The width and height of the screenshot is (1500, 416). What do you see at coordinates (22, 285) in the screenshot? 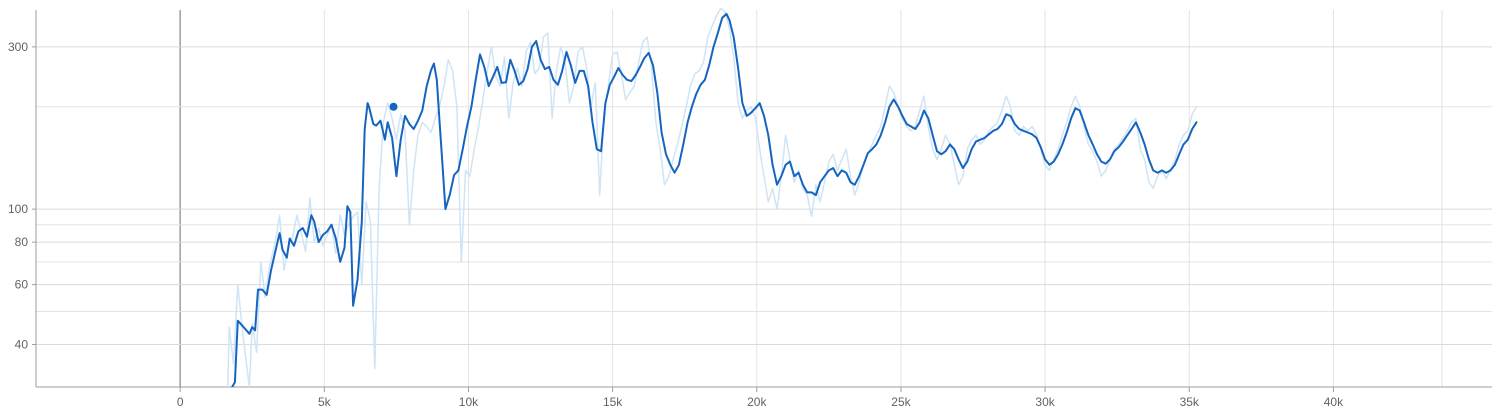
I see `y-tick-label: 60` at bounding box center [22, 285].